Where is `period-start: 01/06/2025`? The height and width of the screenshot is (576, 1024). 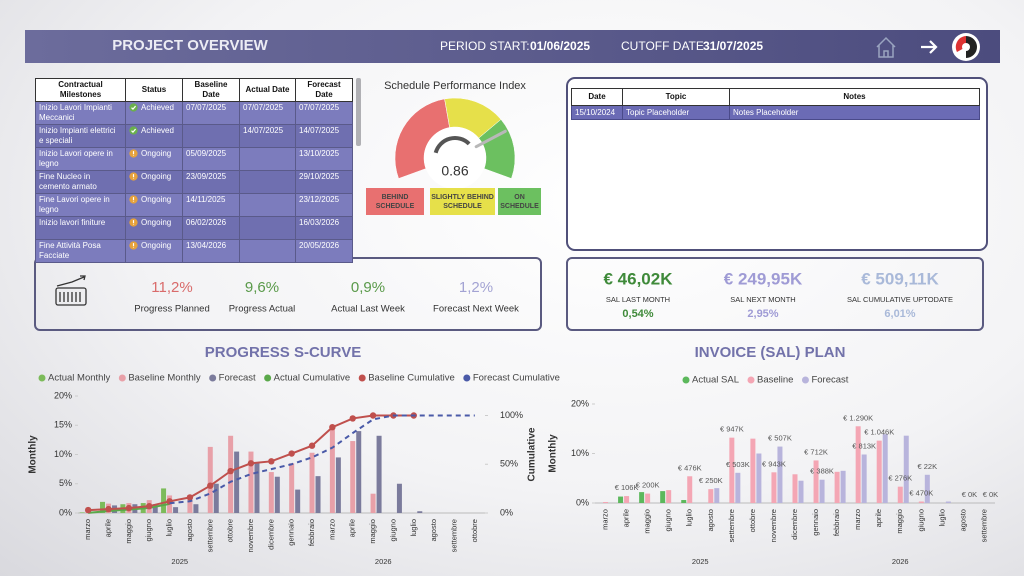
period-start: 01/06/2025 is located at coordinates (560, 46).